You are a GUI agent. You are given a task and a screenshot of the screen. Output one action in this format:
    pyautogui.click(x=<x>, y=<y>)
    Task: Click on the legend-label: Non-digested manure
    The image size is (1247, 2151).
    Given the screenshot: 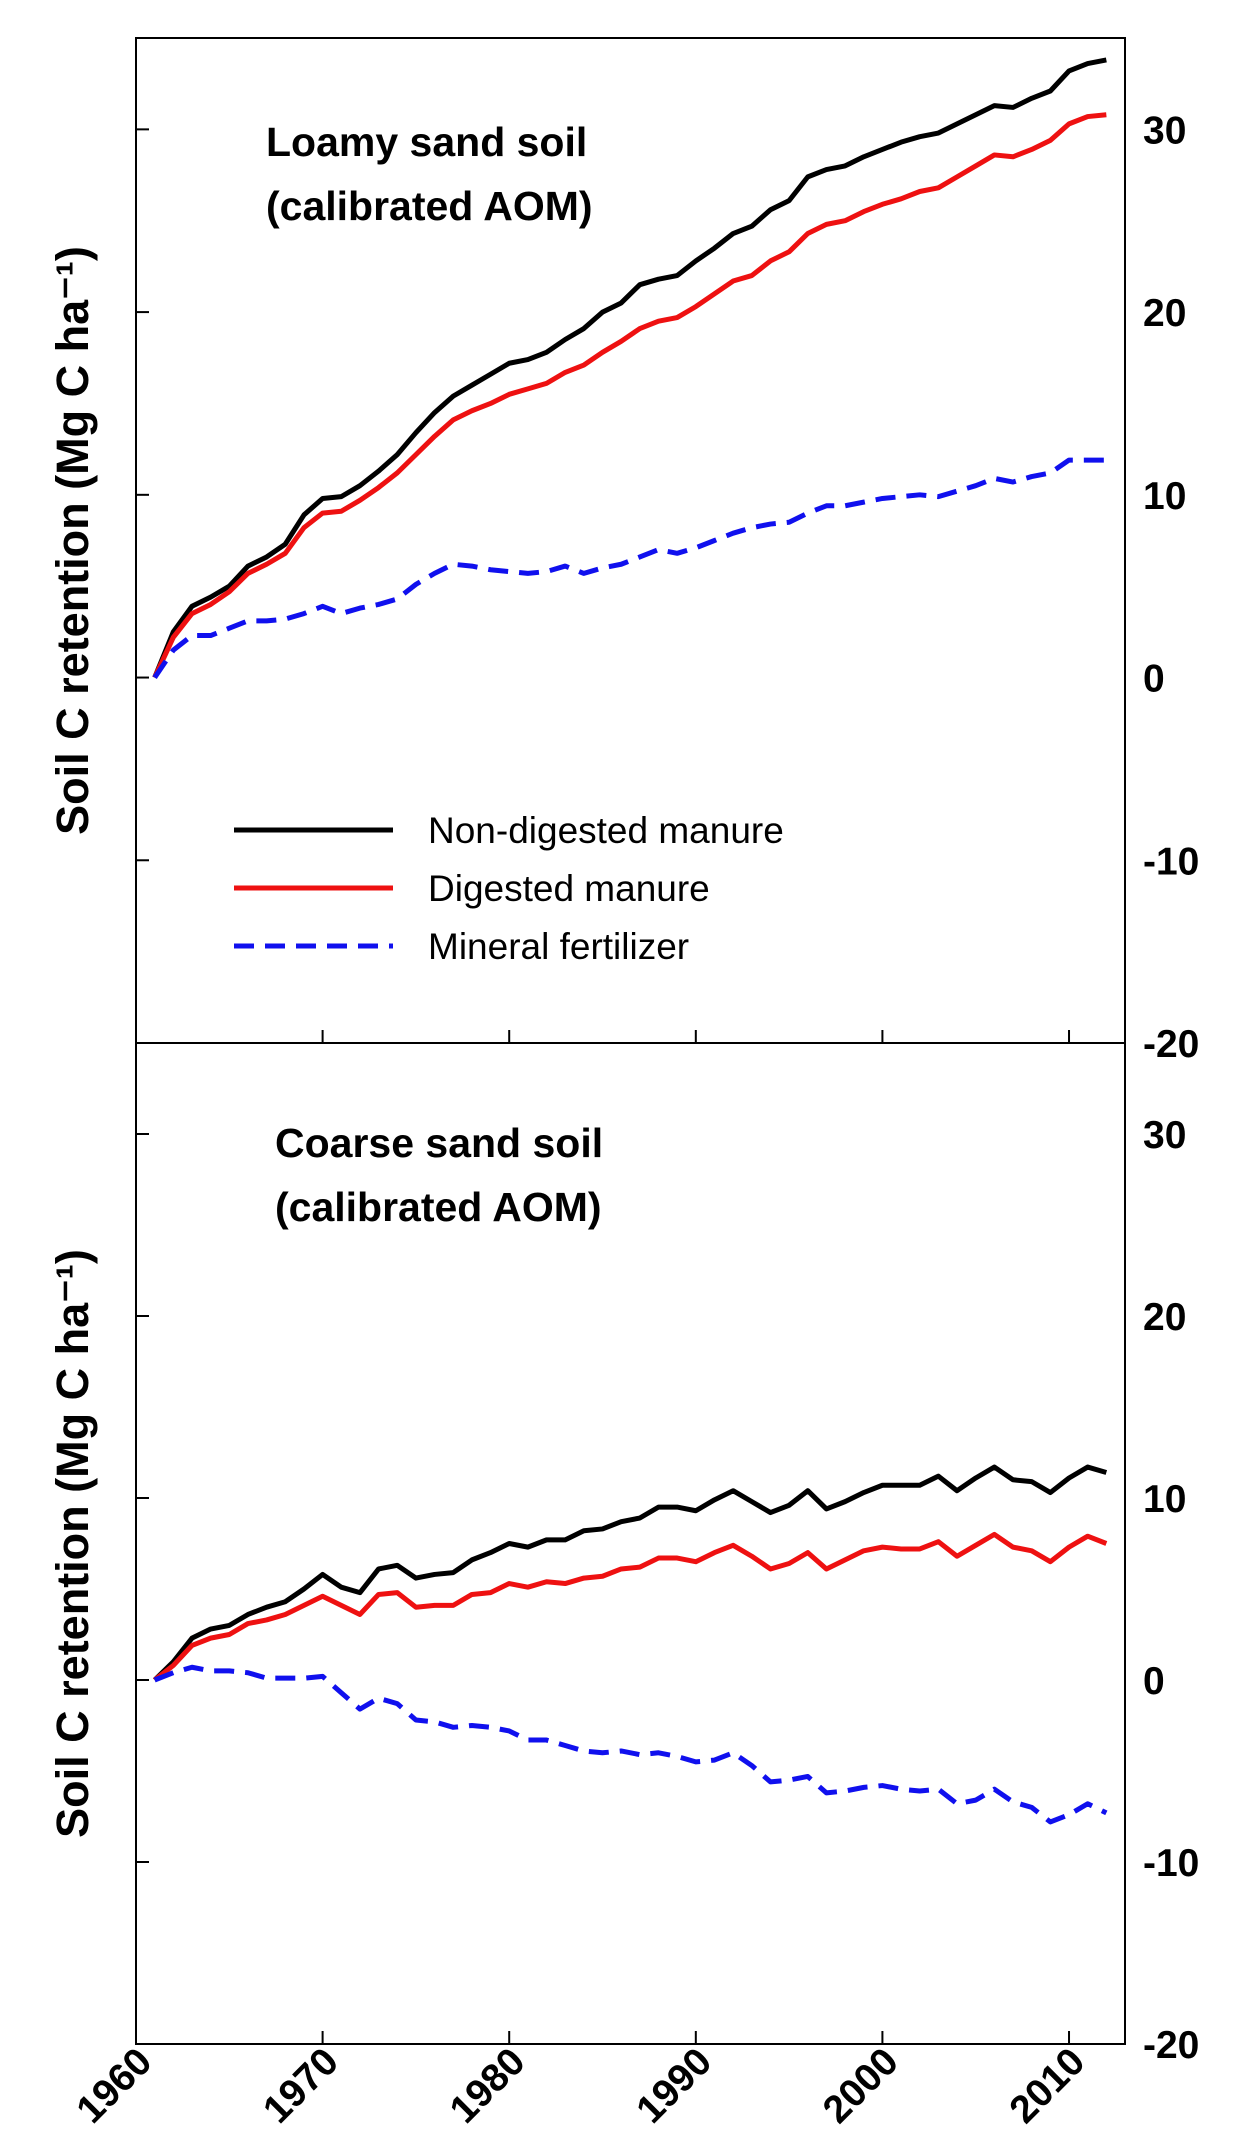 What is the action you would take?
    pyautogui.click(x=606, y=830)
    